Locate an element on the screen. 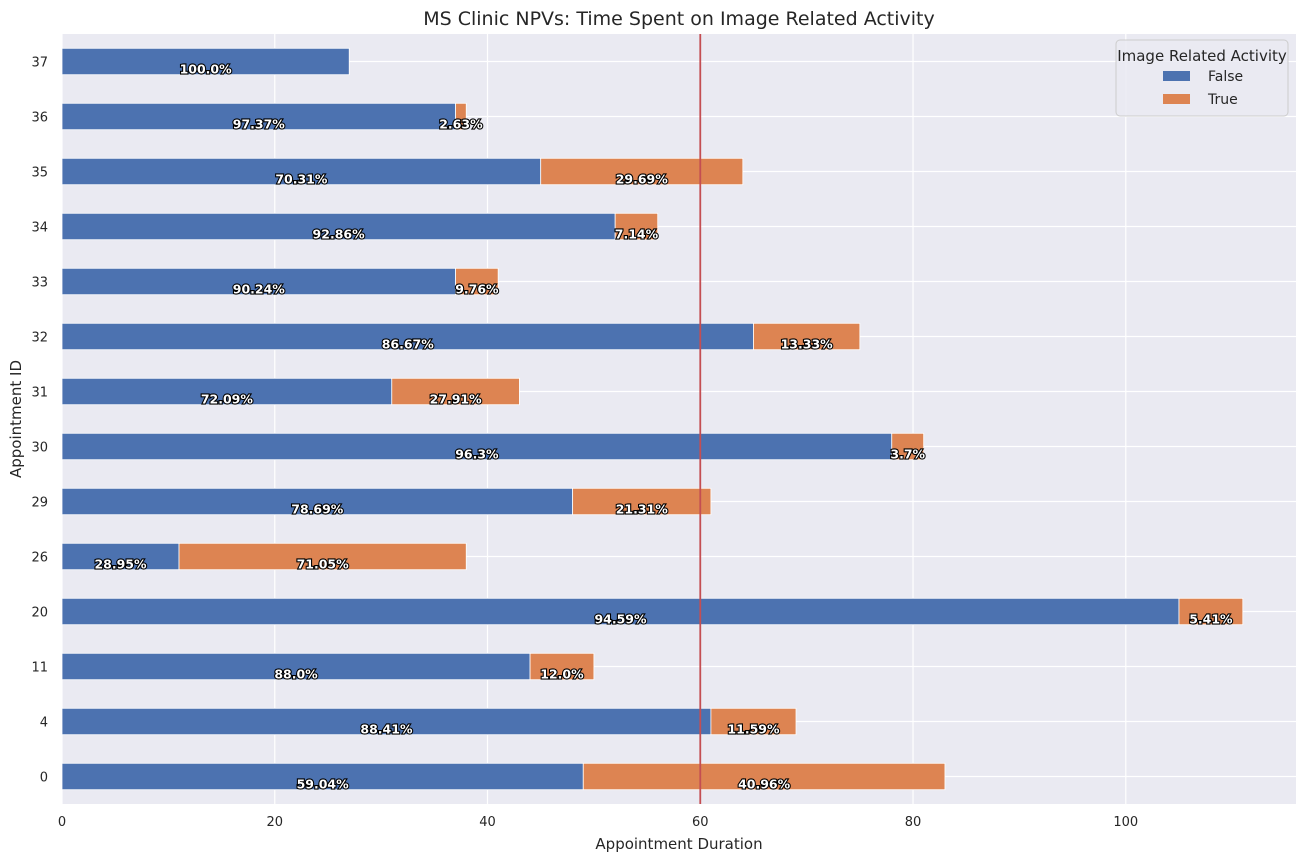  legend-swatch-false is located at coordinates (1176, 76).